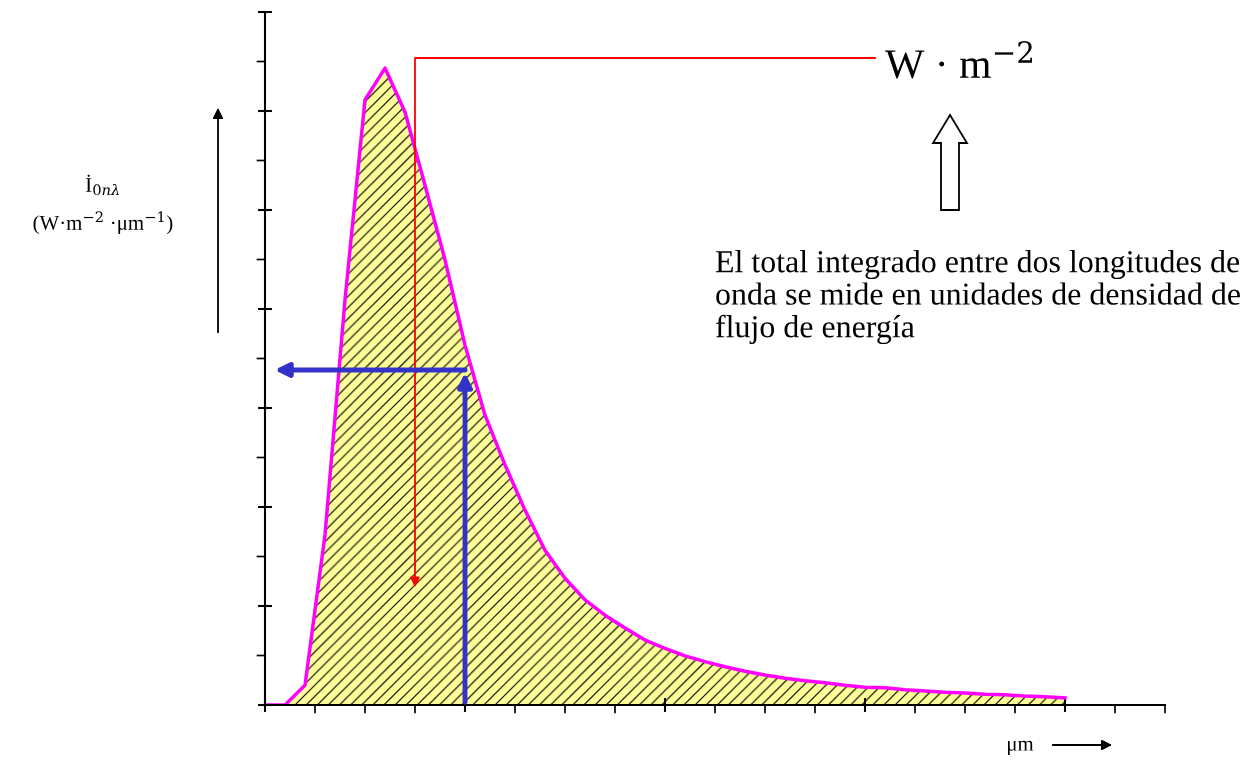  What do you see at coordinates (103, 204) in the screenshot?
I see `text: İ$_{0nλ}$ (W·m$^{−2}$ ·μm$^{−1}$)` at bounding box center [103, 204].